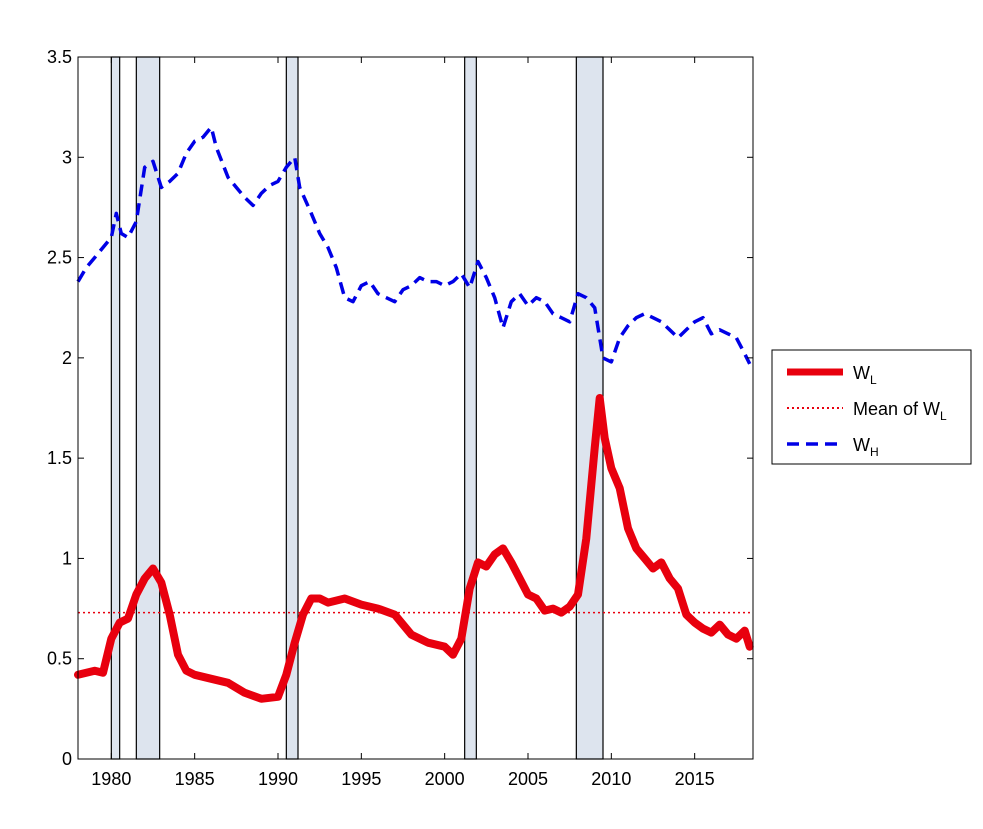 The image size is (983, 829). Describe the element at coordinates (900, 411) in the screenshot. I see `legend-label-mean-wl: Mean of WL` at that location.